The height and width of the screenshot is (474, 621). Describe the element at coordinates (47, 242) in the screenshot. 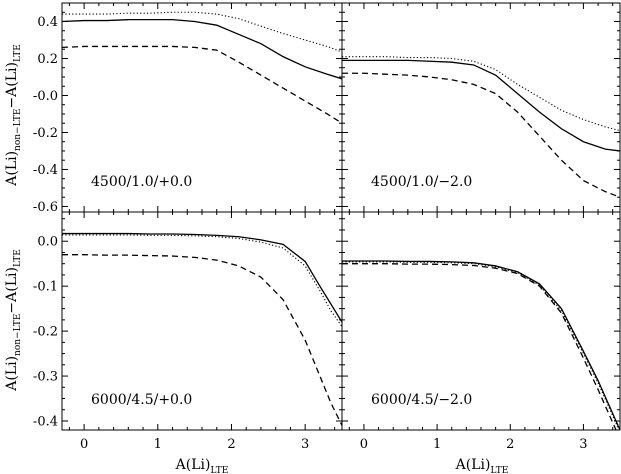

I see `y-tick-label: 0.0` at that location.